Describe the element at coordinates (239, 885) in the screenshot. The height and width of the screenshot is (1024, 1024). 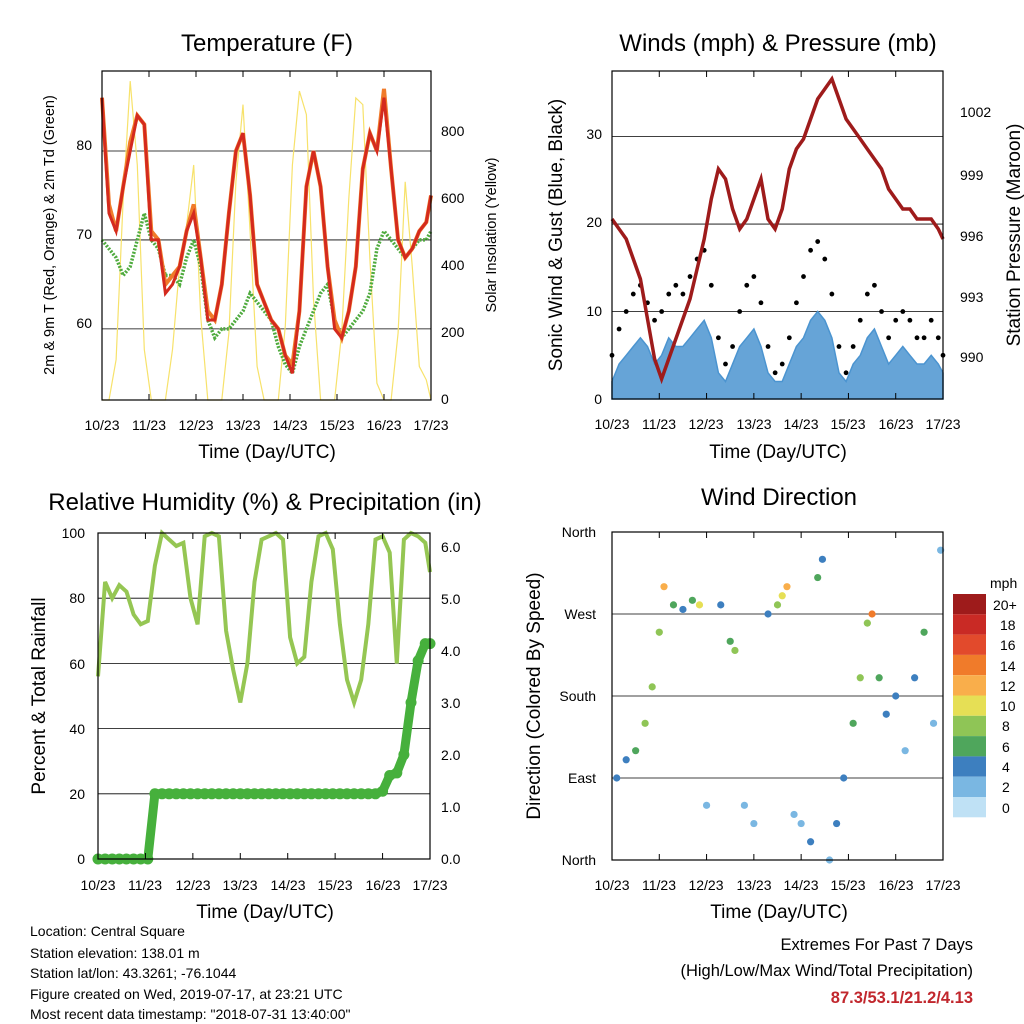
I see `humidity-x-tick: 13/23` at that location.